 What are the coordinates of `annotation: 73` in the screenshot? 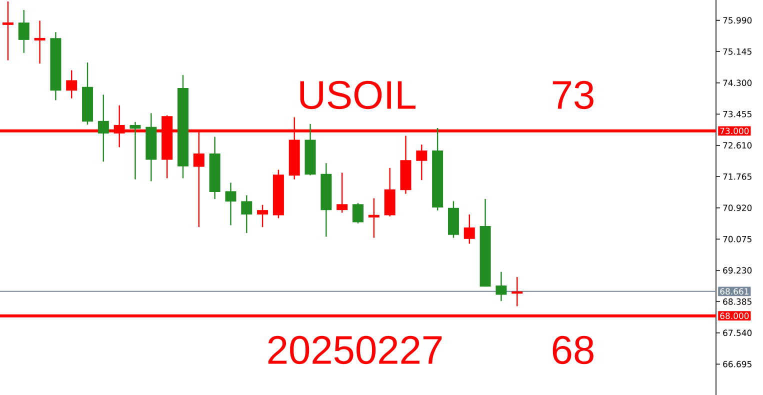 It's located at (573, 95).